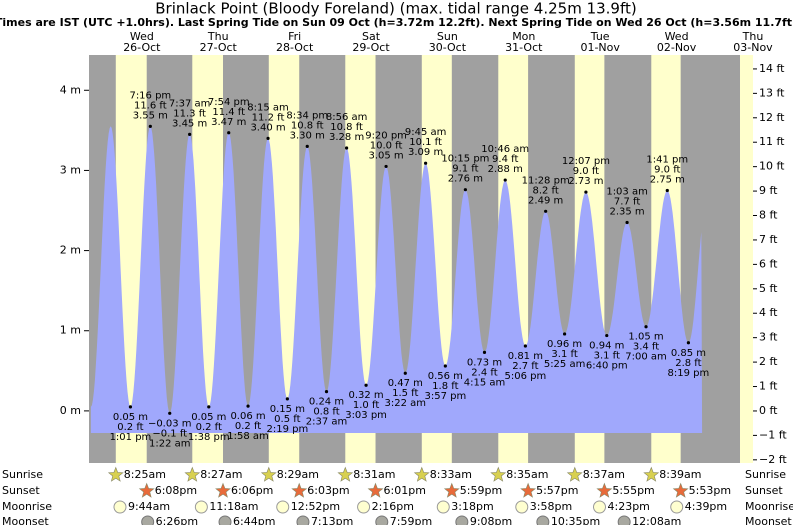  Describe the element at coordinates (70, 330) in the screenshot. I see `y-tick-label: 1 m` at that location.